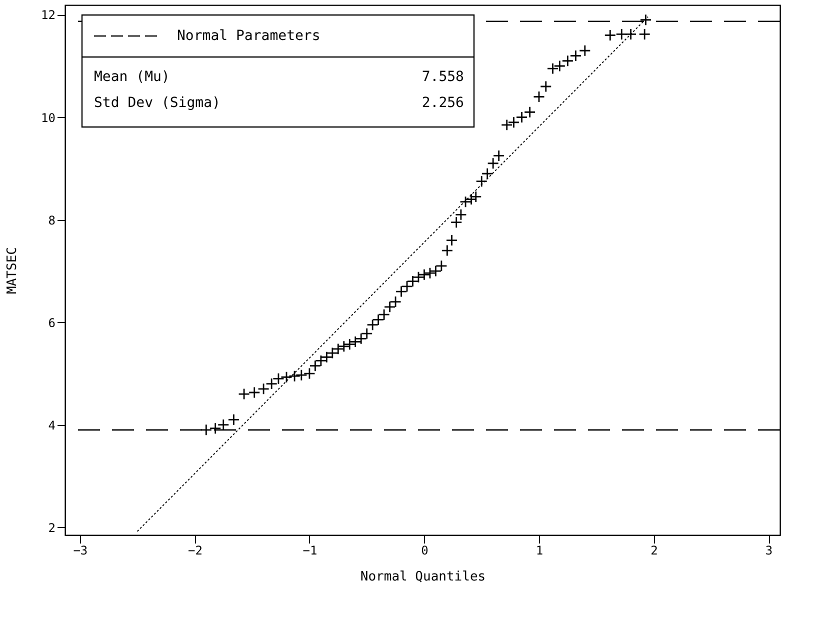 The width and height of the screenshot is (823, 642). I want to click on x-tick-label: 3, so click(769, 551).